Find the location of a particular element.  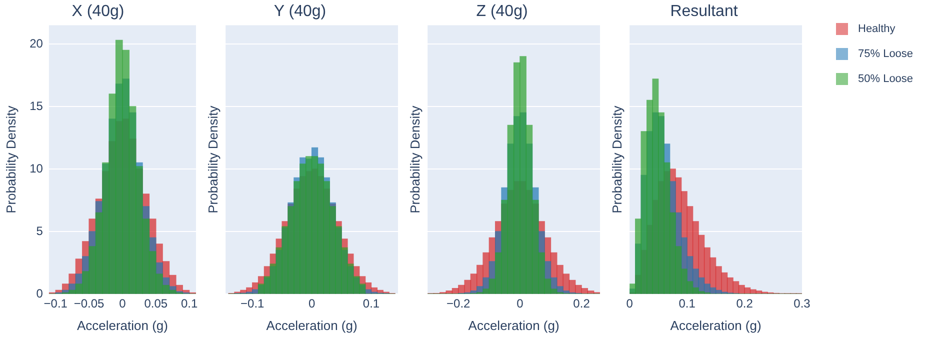

y-tick-label: 10 is located at coordinates (37, 168).